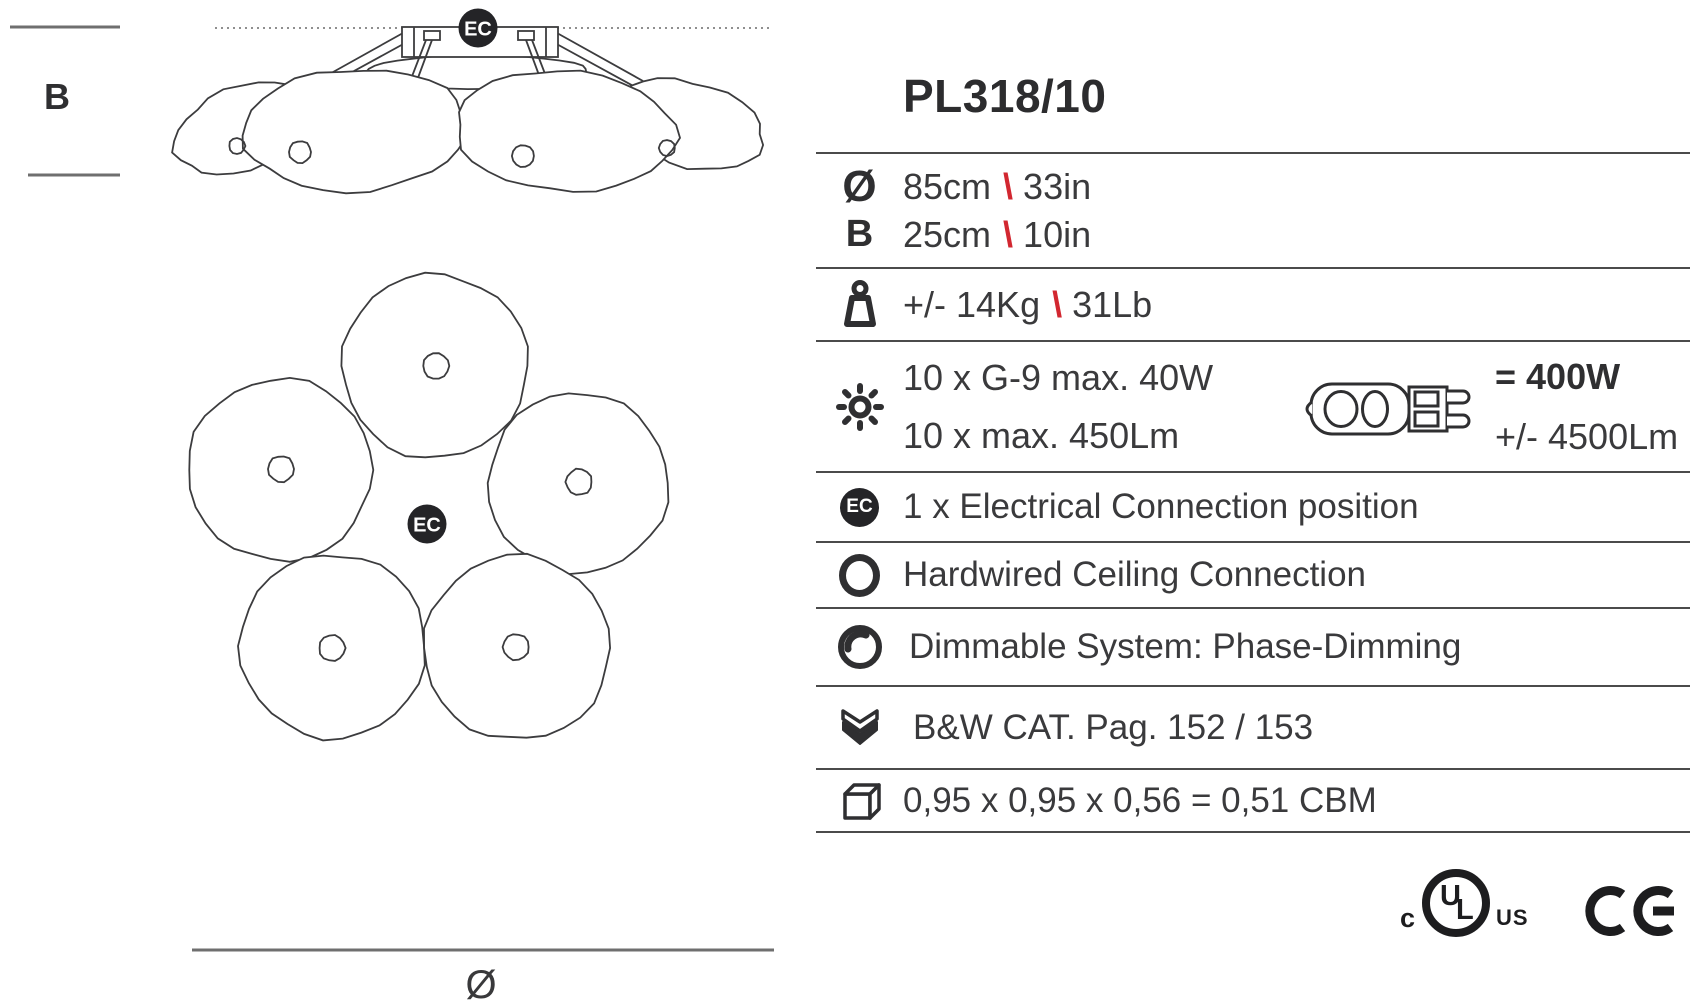 The height and width of the screenshot is (1002, 1698). Describe the element at coordinates (1253, 97) in the screenshot. I see `title-row: PL318/10` at that location.